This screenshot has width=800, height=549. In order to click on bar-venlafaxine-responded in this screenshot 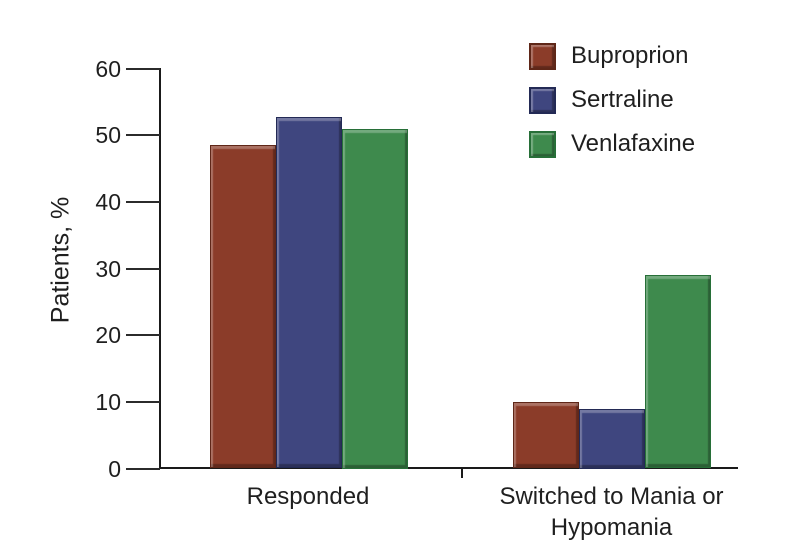, I will do `click(374, 298)`.